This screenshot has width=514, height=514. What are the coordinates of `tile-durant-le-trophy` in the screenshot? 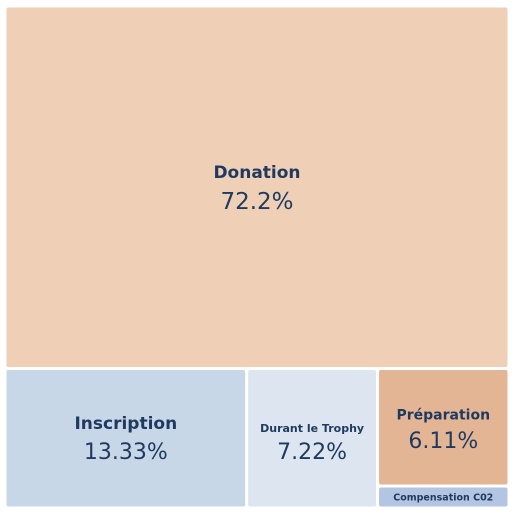 It's located at (312, 438).